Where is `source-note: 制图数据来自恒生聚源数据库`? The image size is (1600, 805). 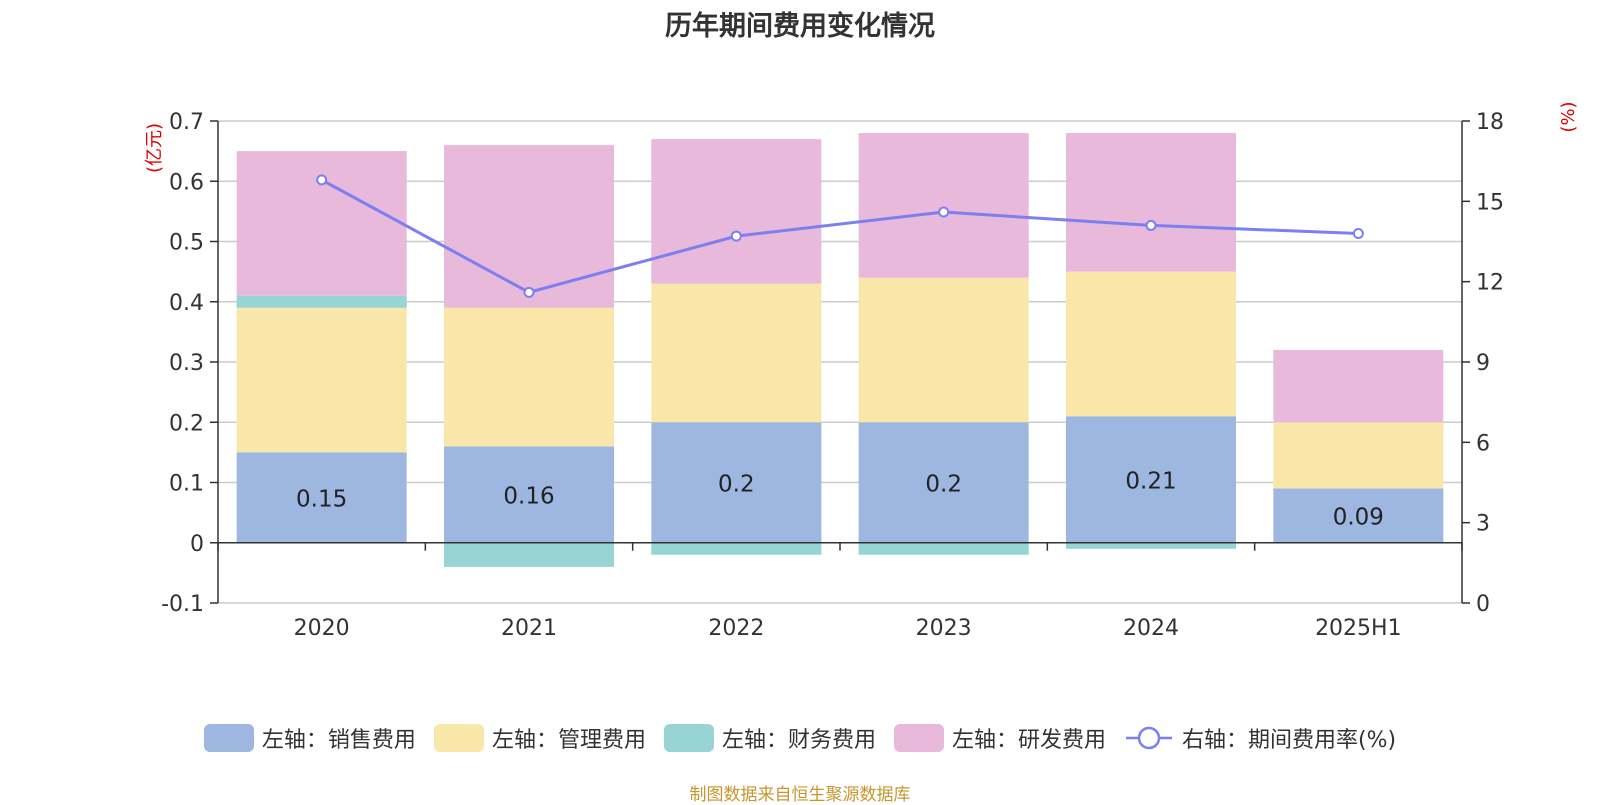 source-note: 制图数据来自恒生聚源数据库 is located at coordinates (800, 795).